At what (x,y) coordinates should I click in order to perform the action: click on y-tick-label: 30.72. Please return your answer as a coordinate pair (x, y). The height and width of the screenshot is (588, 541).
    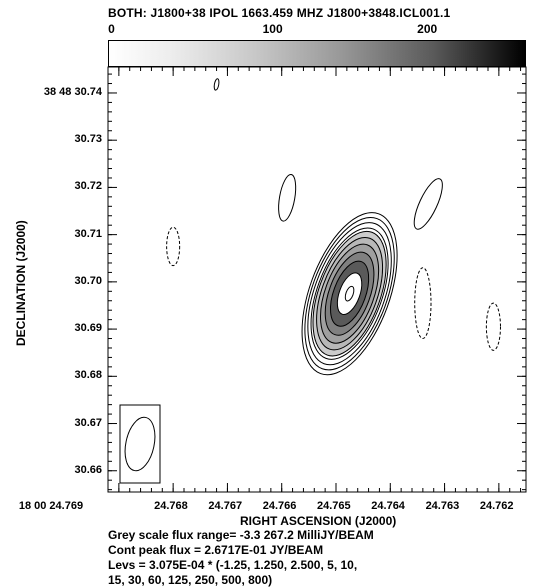
    Looking at the image, I should click on (88, 186).